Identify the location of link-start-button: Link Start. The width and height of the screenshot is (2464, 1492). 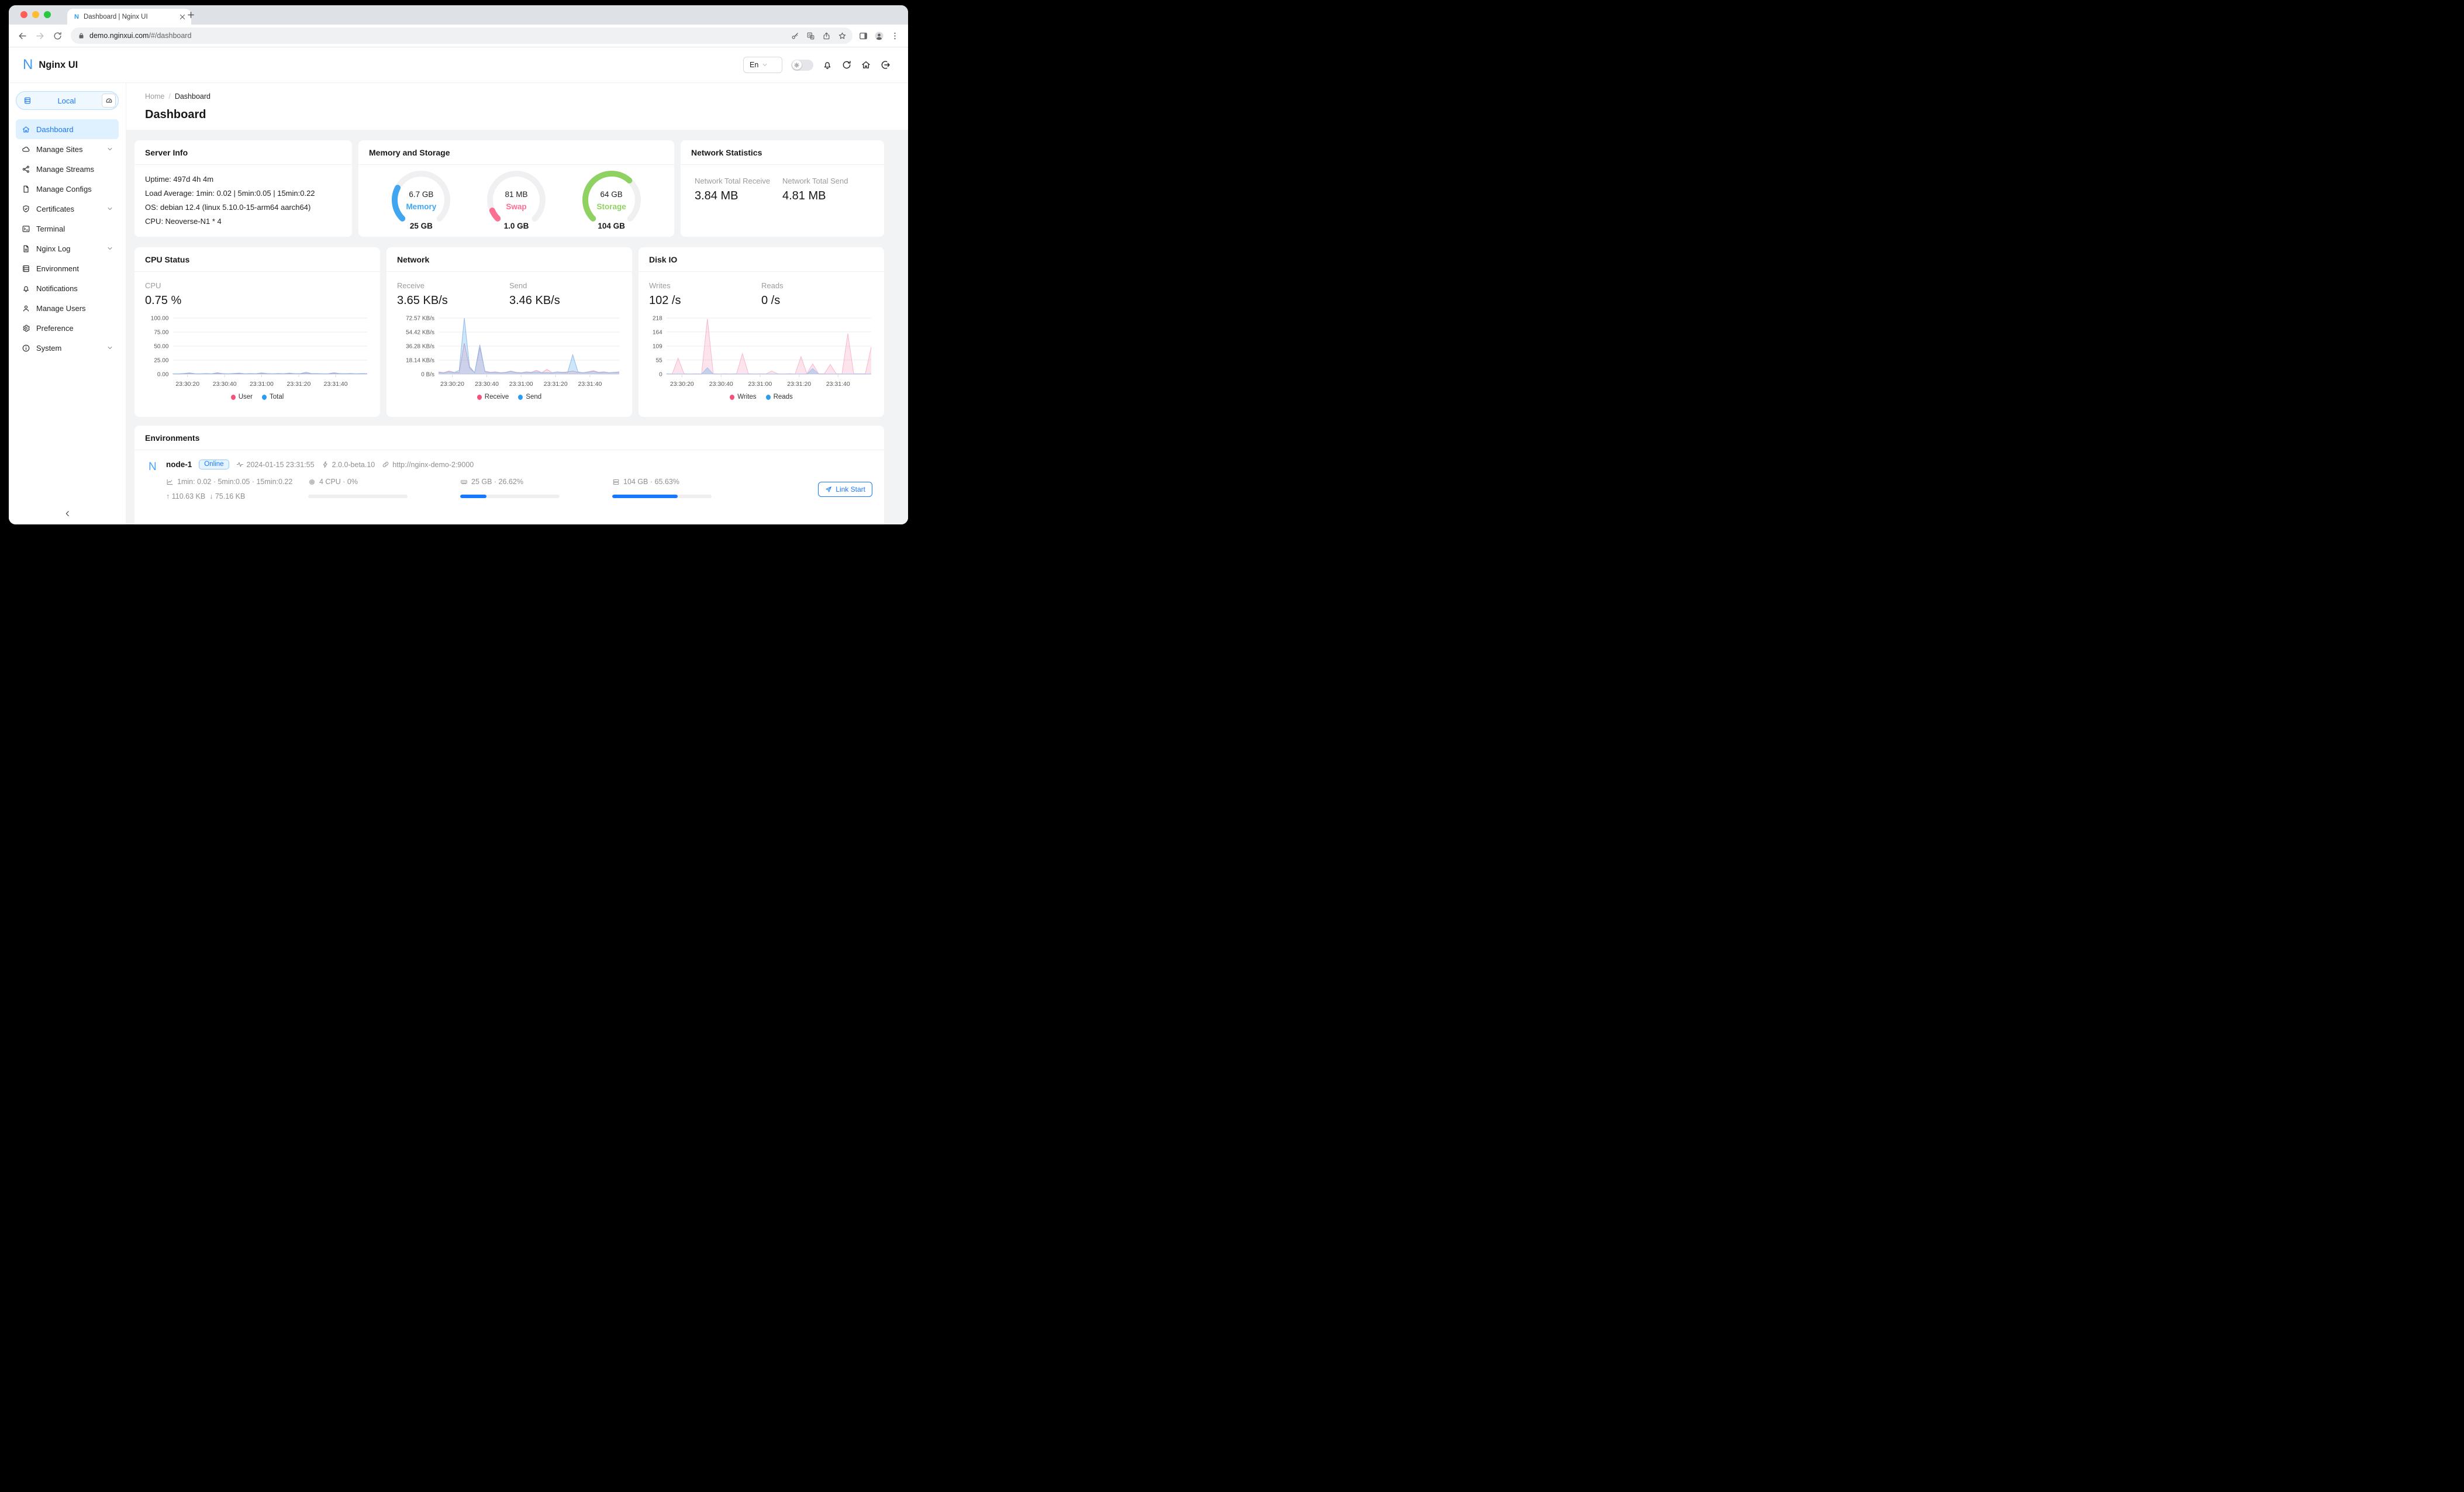
(845, 490).